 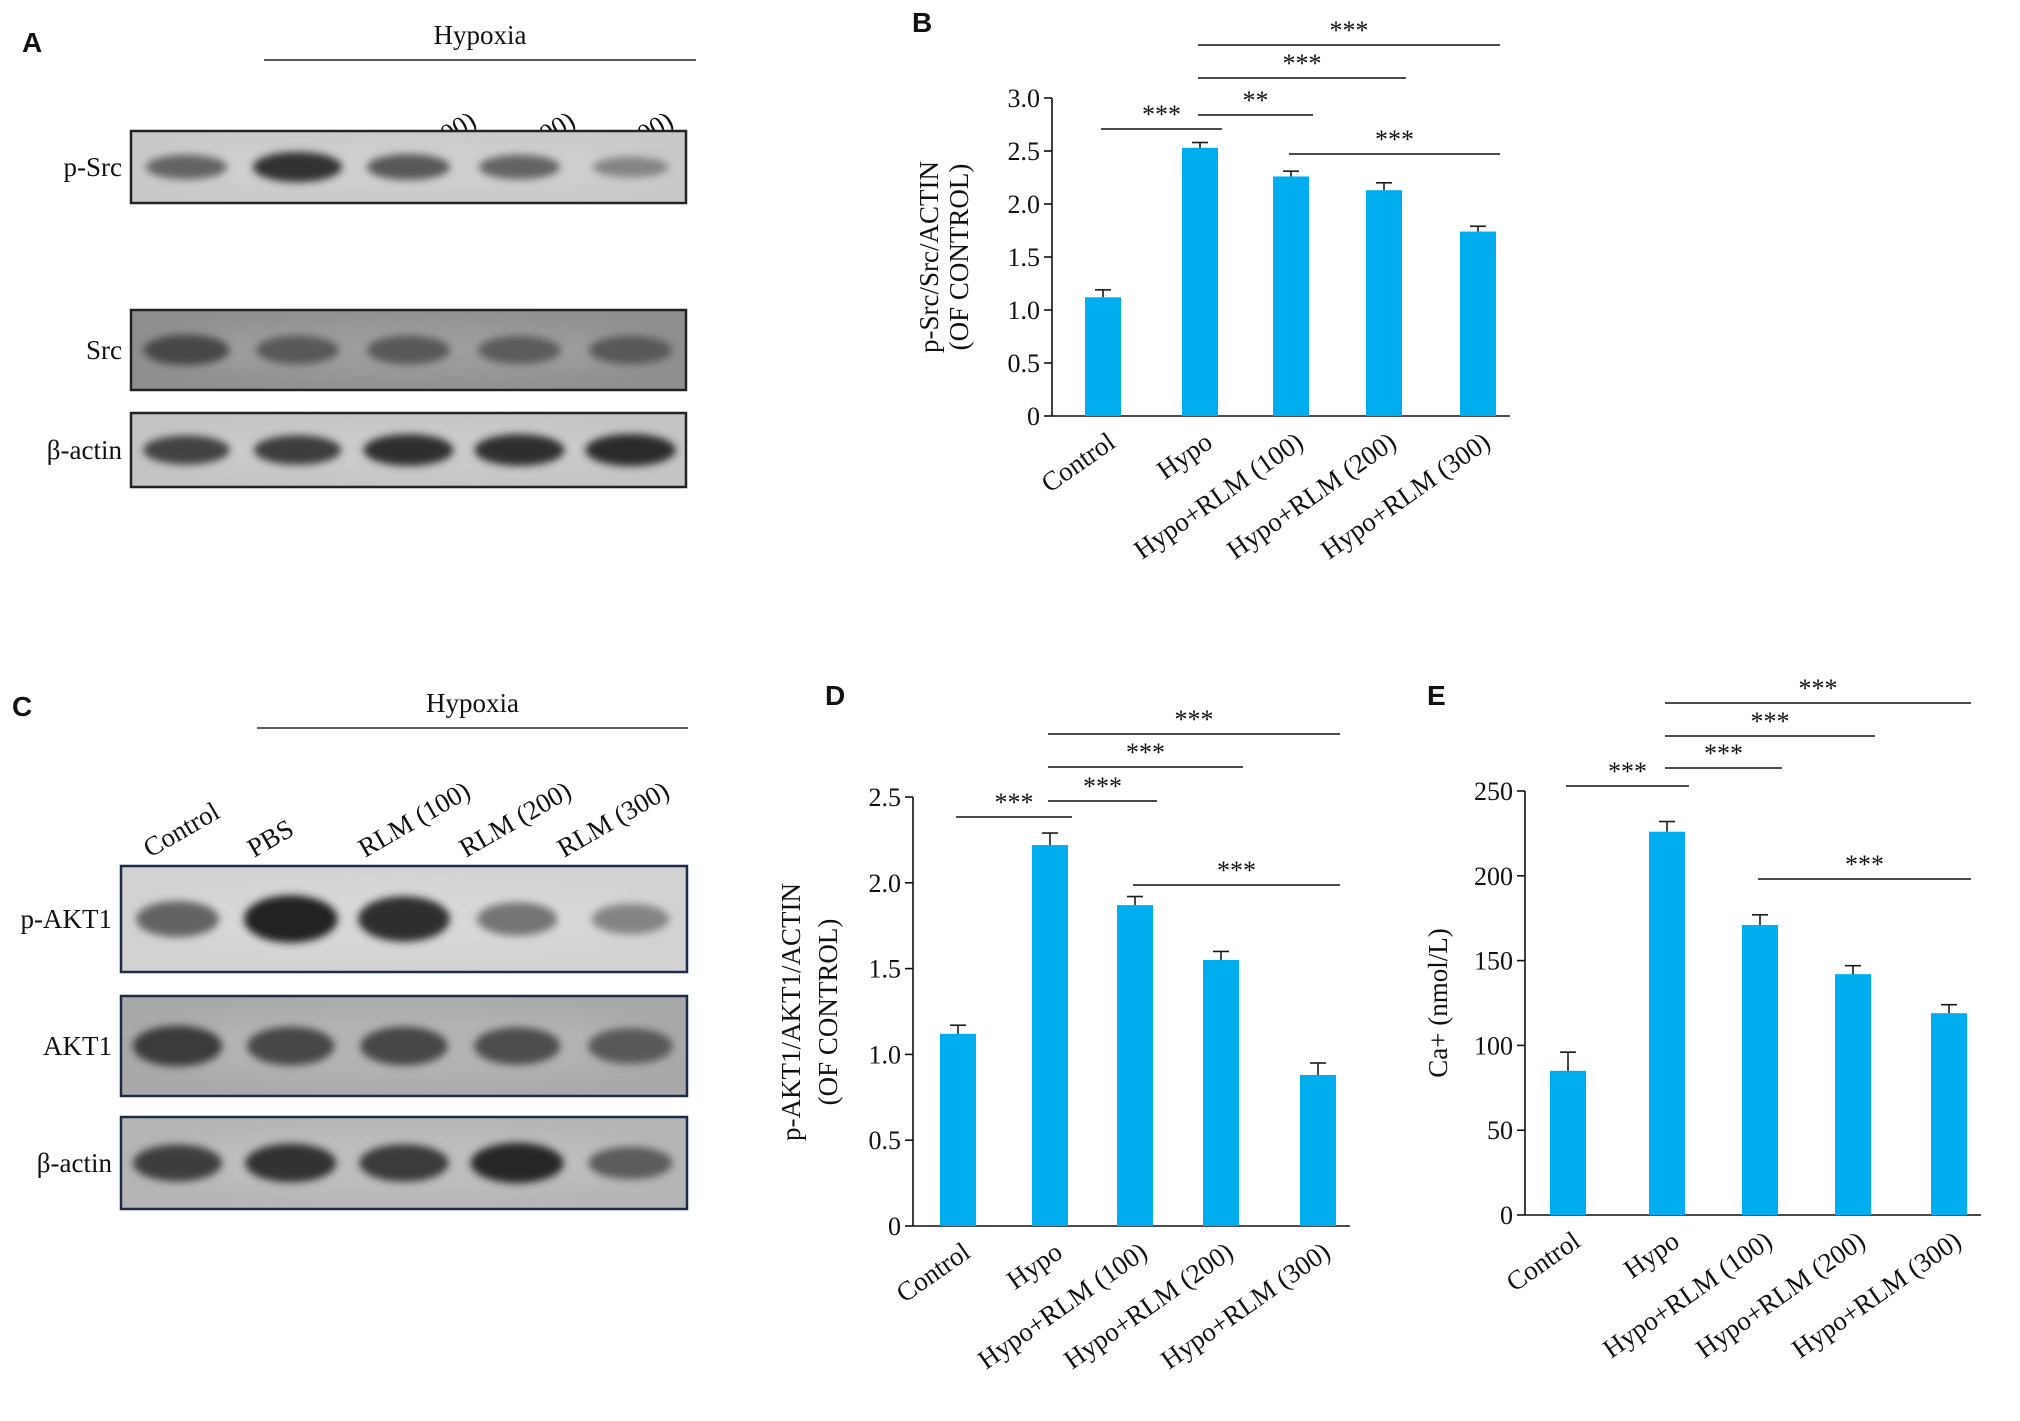 I want to click on y-axis-label: Ca+ (nmol/L), so click(x=1438, y=1002).